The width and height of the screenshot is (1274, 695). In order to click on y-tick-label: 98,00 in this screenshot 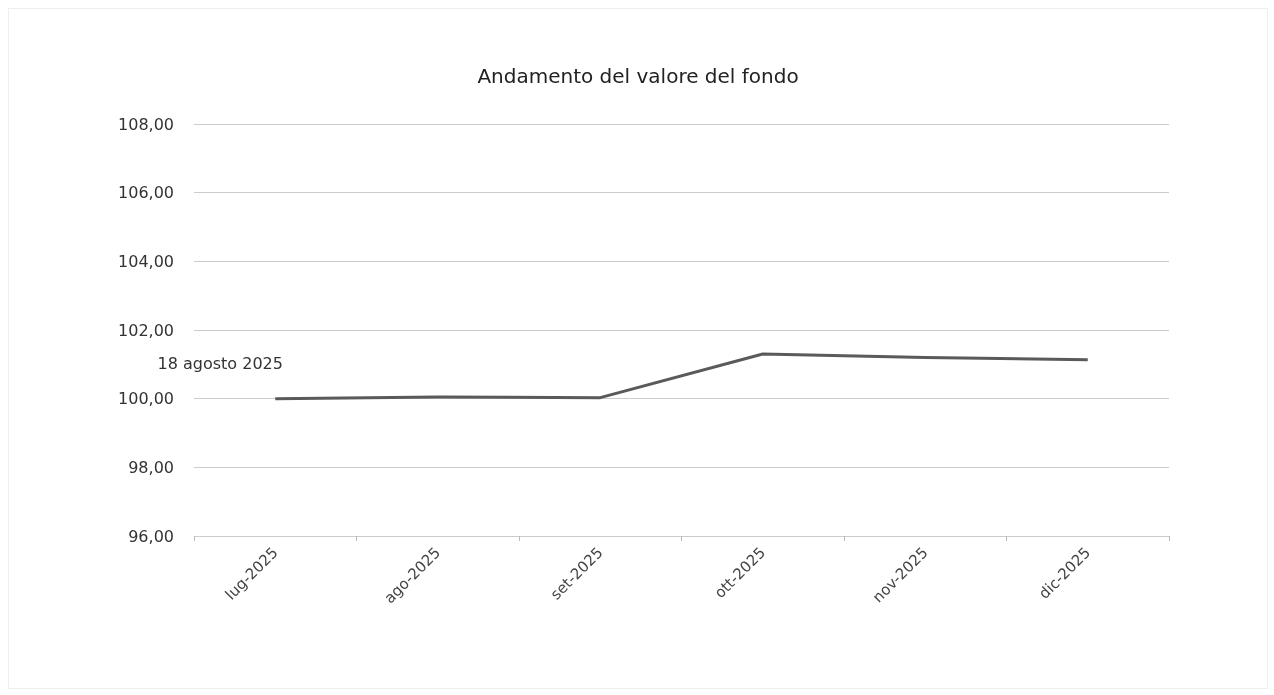, I will do `click(151, 467)`.